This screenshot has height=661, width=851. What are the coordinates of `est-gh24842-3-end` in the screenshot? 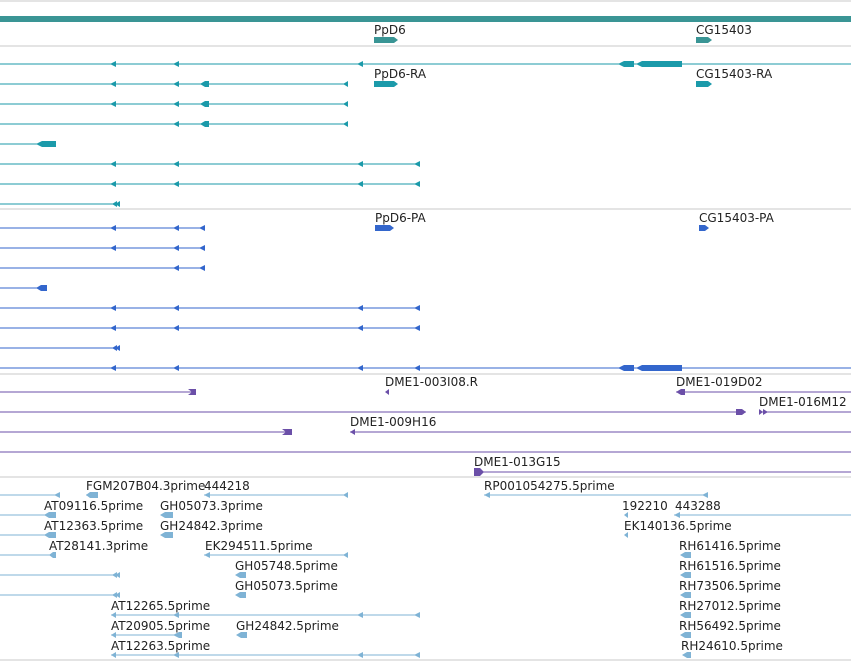 It's located at (166, 535).